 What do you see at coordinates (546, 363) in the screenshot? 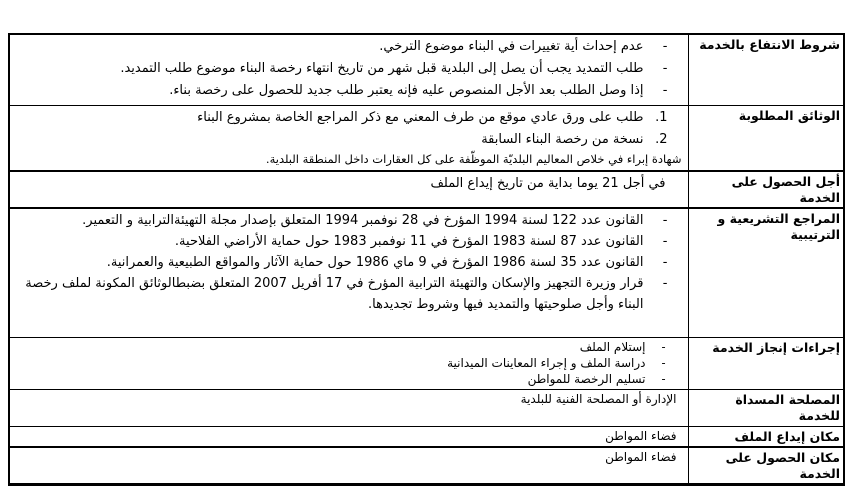
I see `list-item-text: دراسة الملف و إجراء المعاينات الميدانية` at bounding box center [546, 363].